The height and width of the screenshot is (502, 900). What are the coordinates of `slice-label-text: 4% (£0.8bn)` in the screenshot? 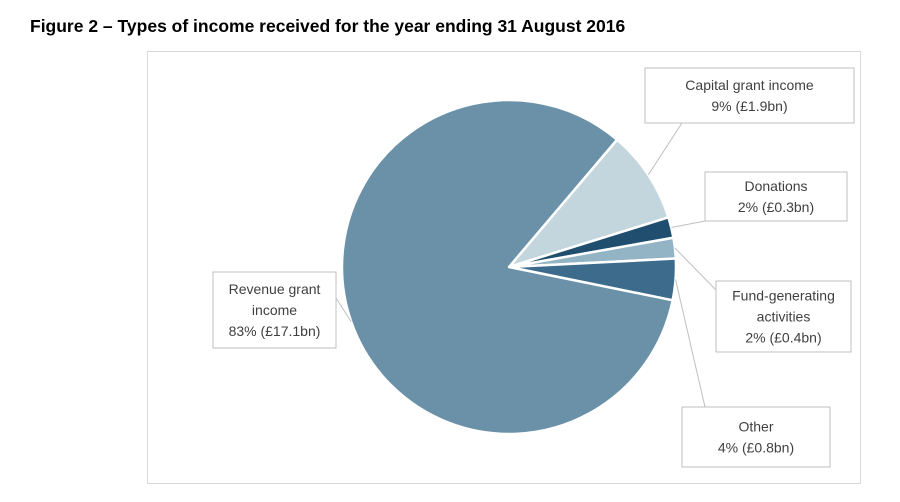 It's located at (756, 448).